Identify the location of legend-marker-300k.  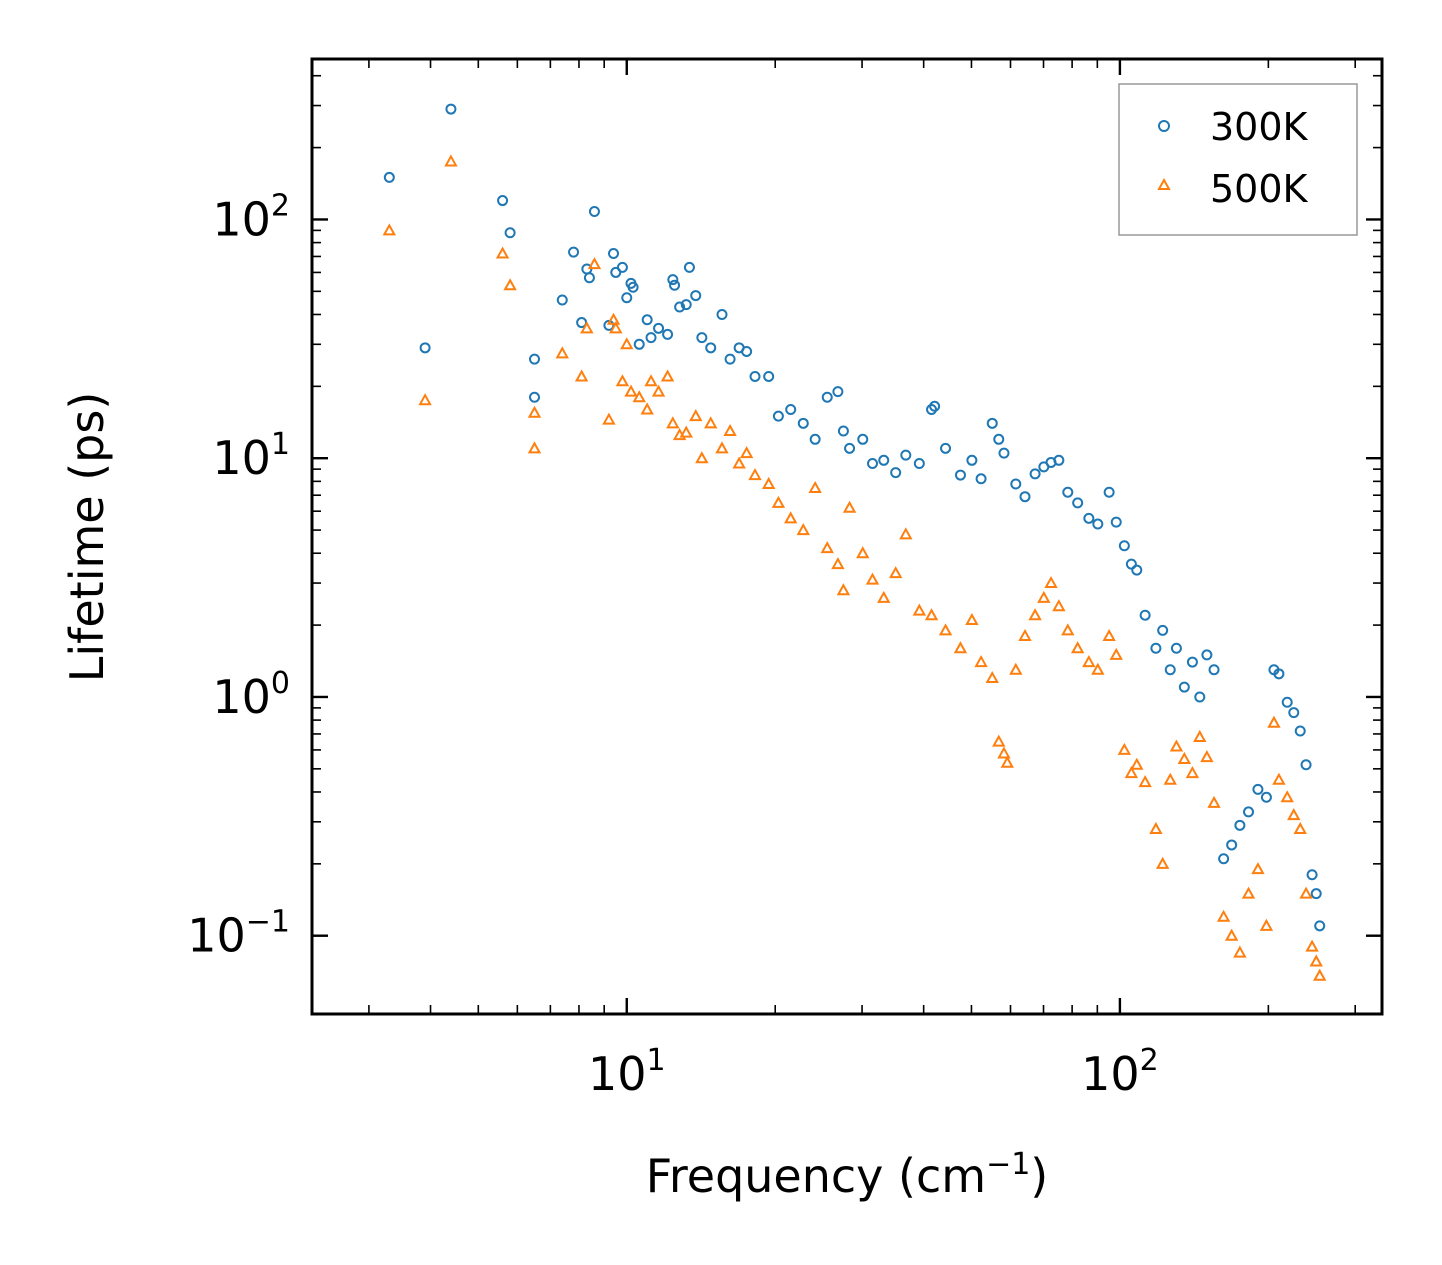
(1164, 126).